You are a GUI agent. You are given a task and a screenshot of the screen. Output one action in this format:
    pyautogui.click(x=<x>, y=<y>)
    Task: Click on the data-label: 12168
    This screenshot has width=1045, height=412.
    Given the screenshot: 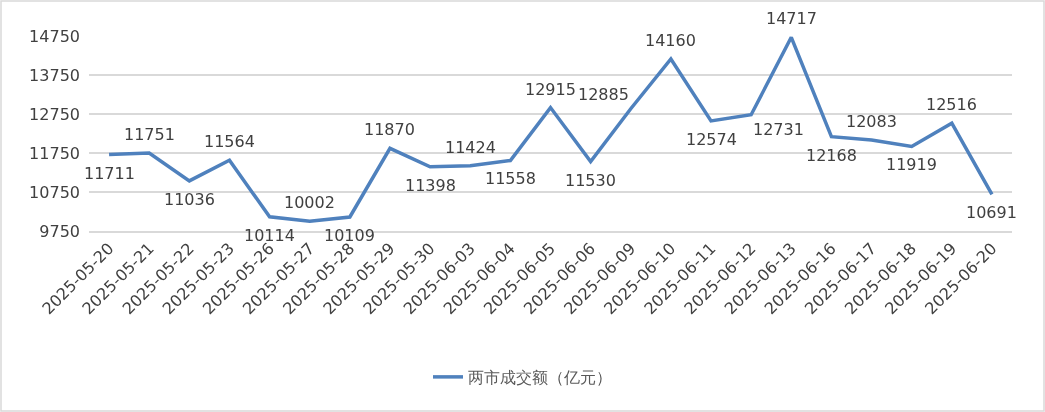 What is the action you would take?
    pyautogui.click(x=831, y=155)
    